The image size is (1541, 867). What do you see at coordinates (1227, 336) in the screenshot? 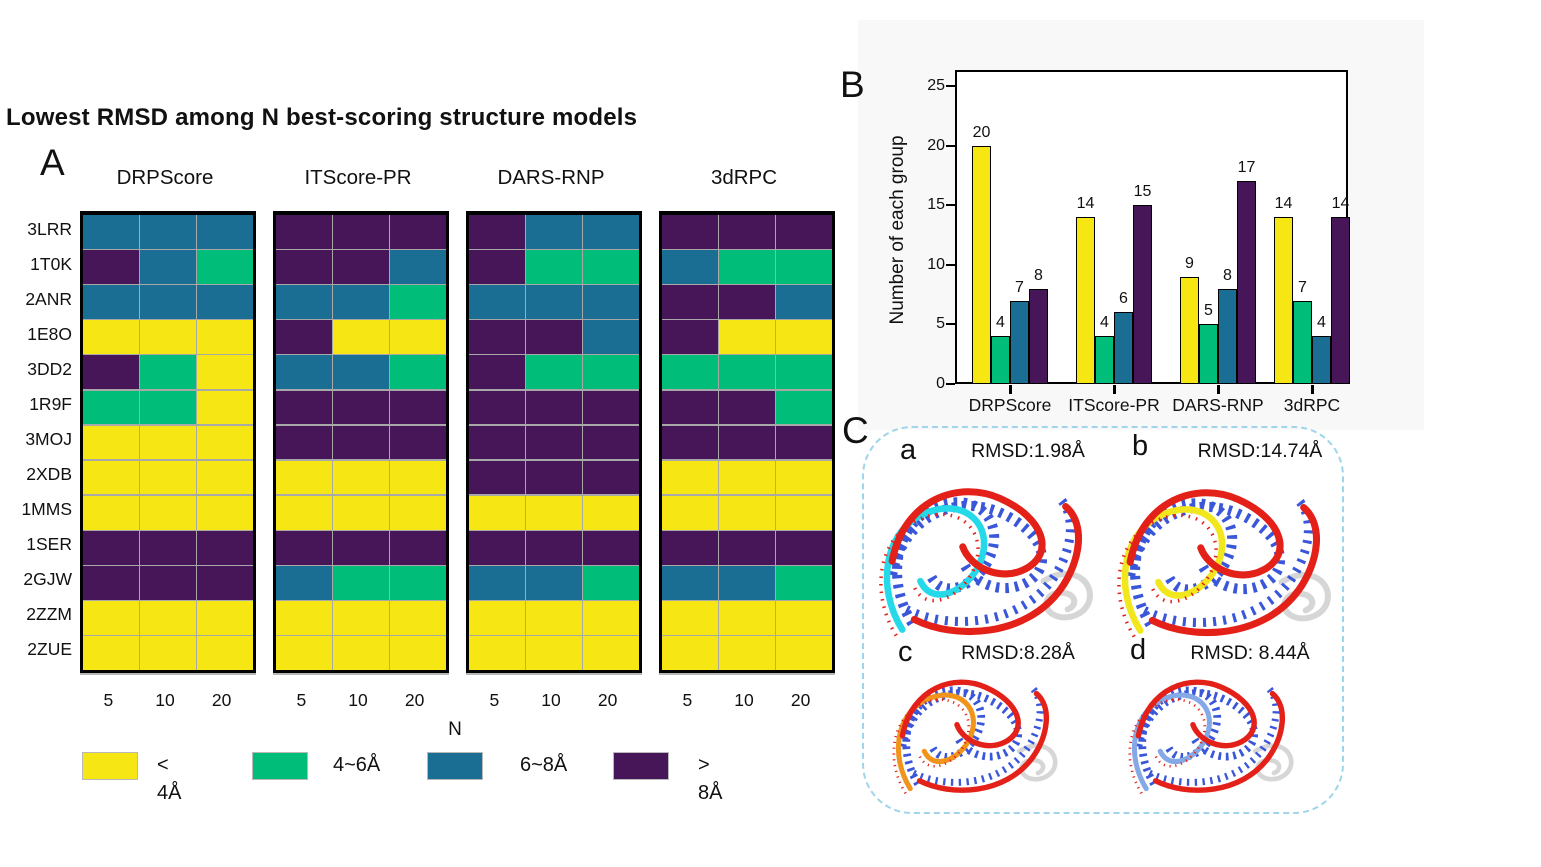
I see `bar-DARS-RNP-6~8Å` at bounding box center [1227, 336].